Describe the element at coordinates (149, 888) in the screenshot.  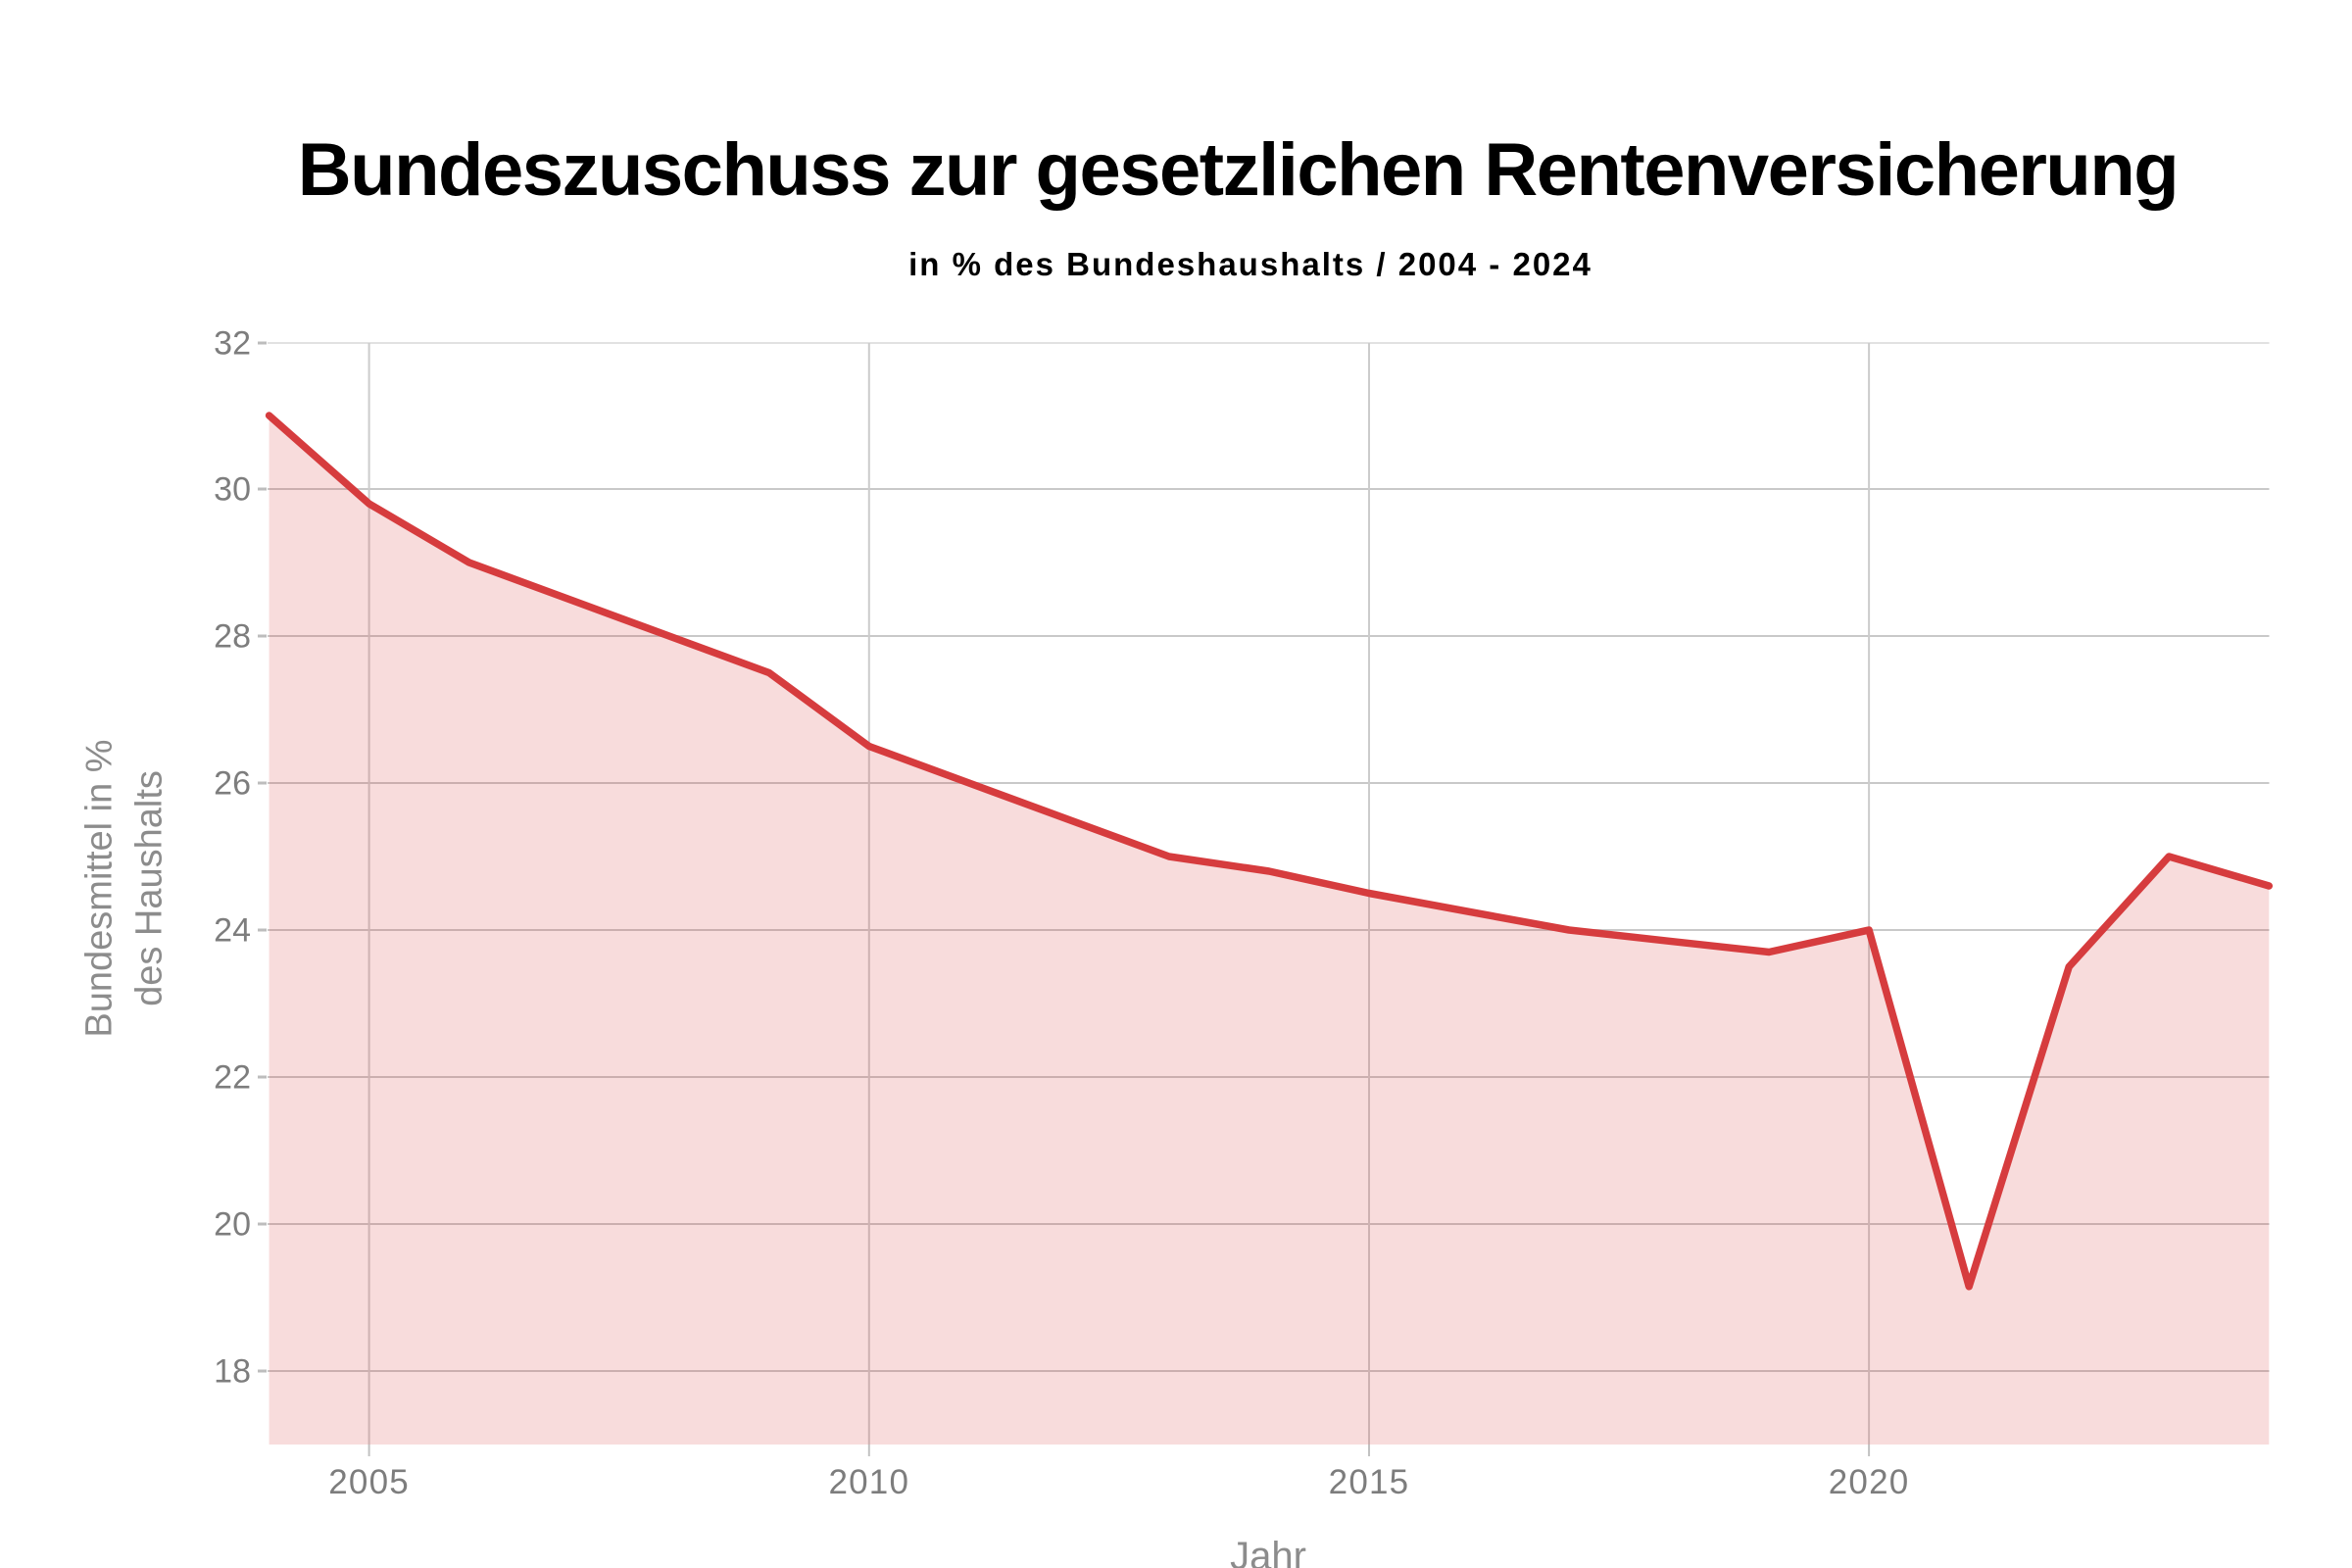
I see `svg-text: des Haushalts` at that location.